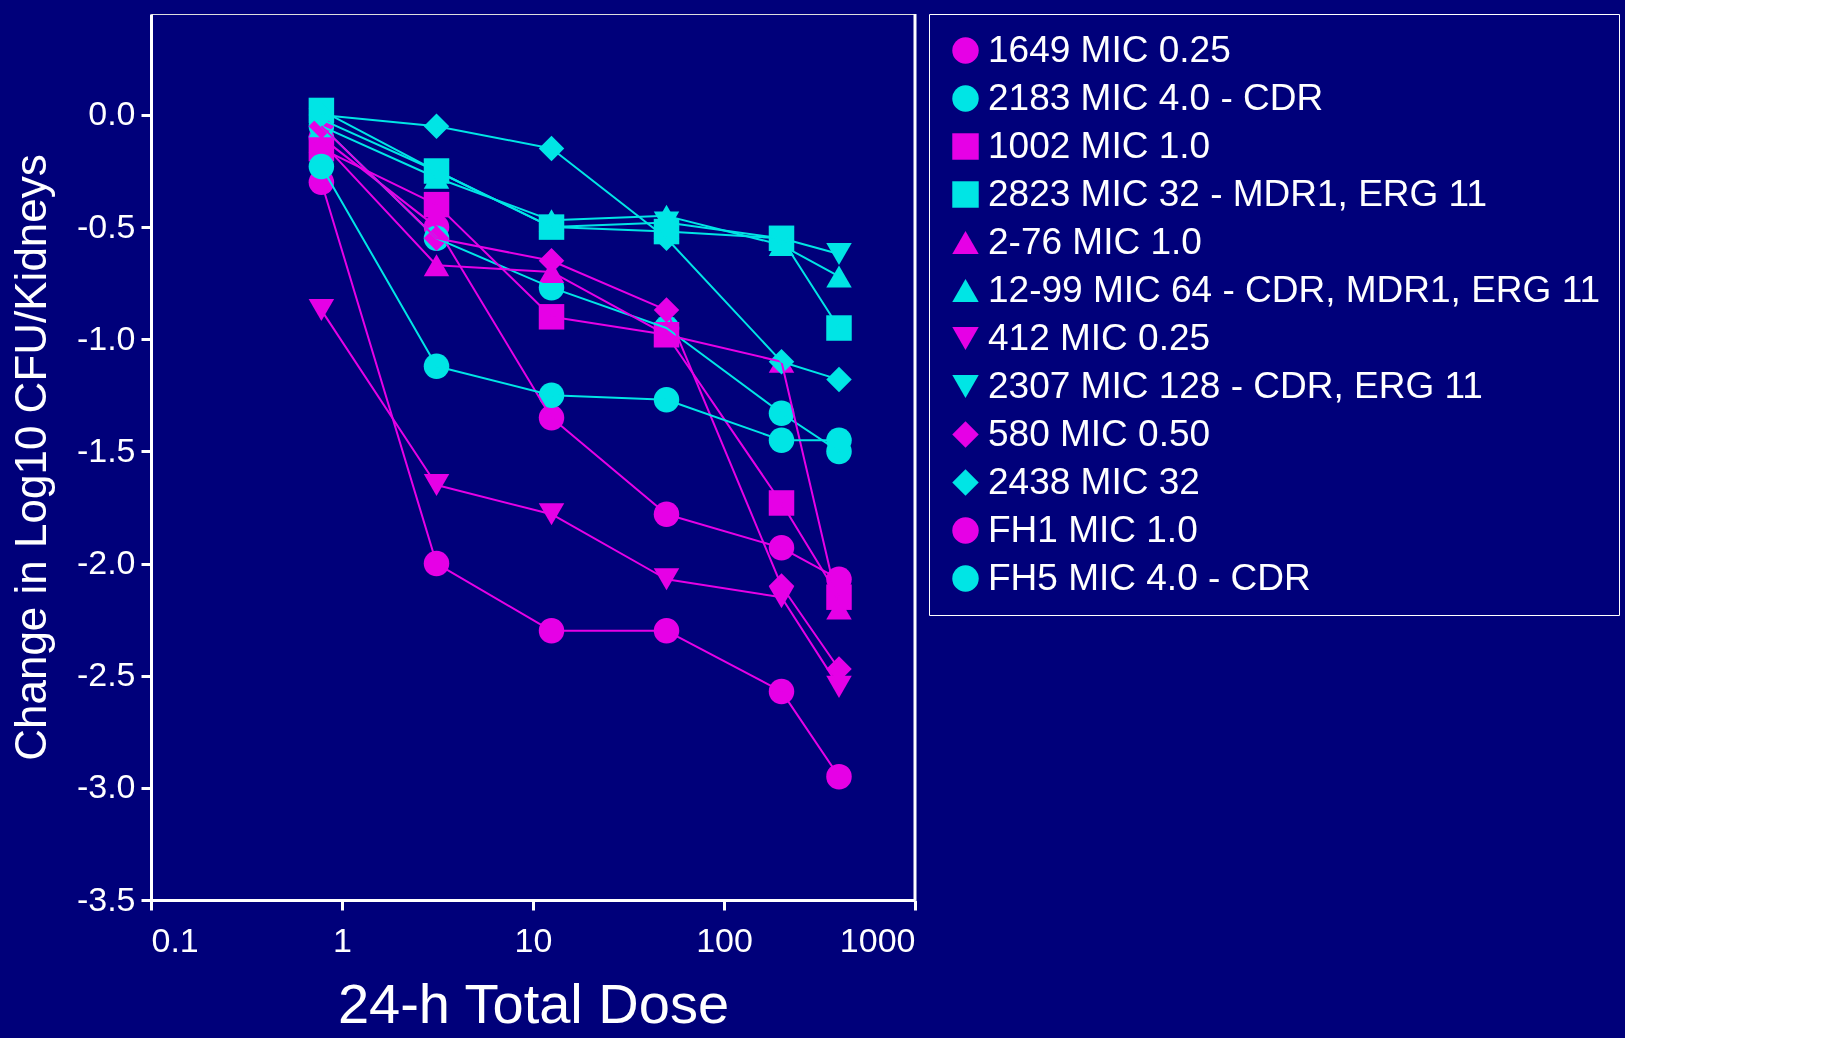 This screenshot has width=1837, height=1048. Describe the element at coordinates (1149, 577) in the screenshot. I see `legend-label: FH5 MIC 4.0 - CDR` at that location.